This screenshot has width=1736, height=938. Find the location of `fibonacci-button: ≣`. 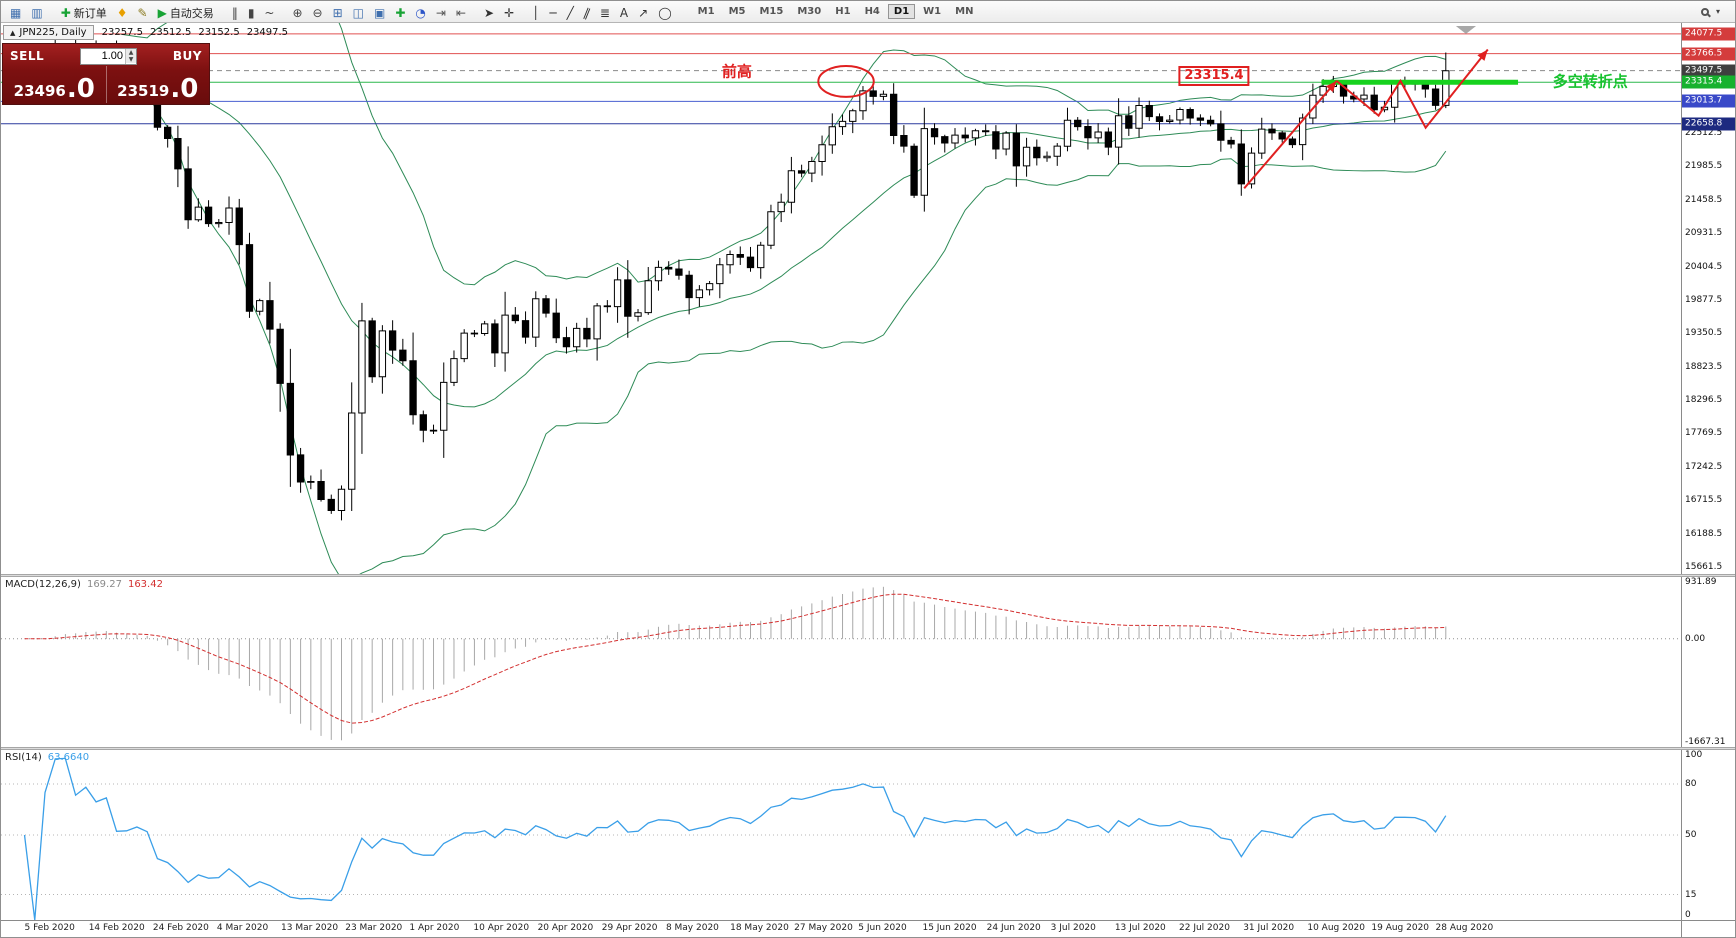

fibonacci-button: ≣ is located at coordinates (605, 13).